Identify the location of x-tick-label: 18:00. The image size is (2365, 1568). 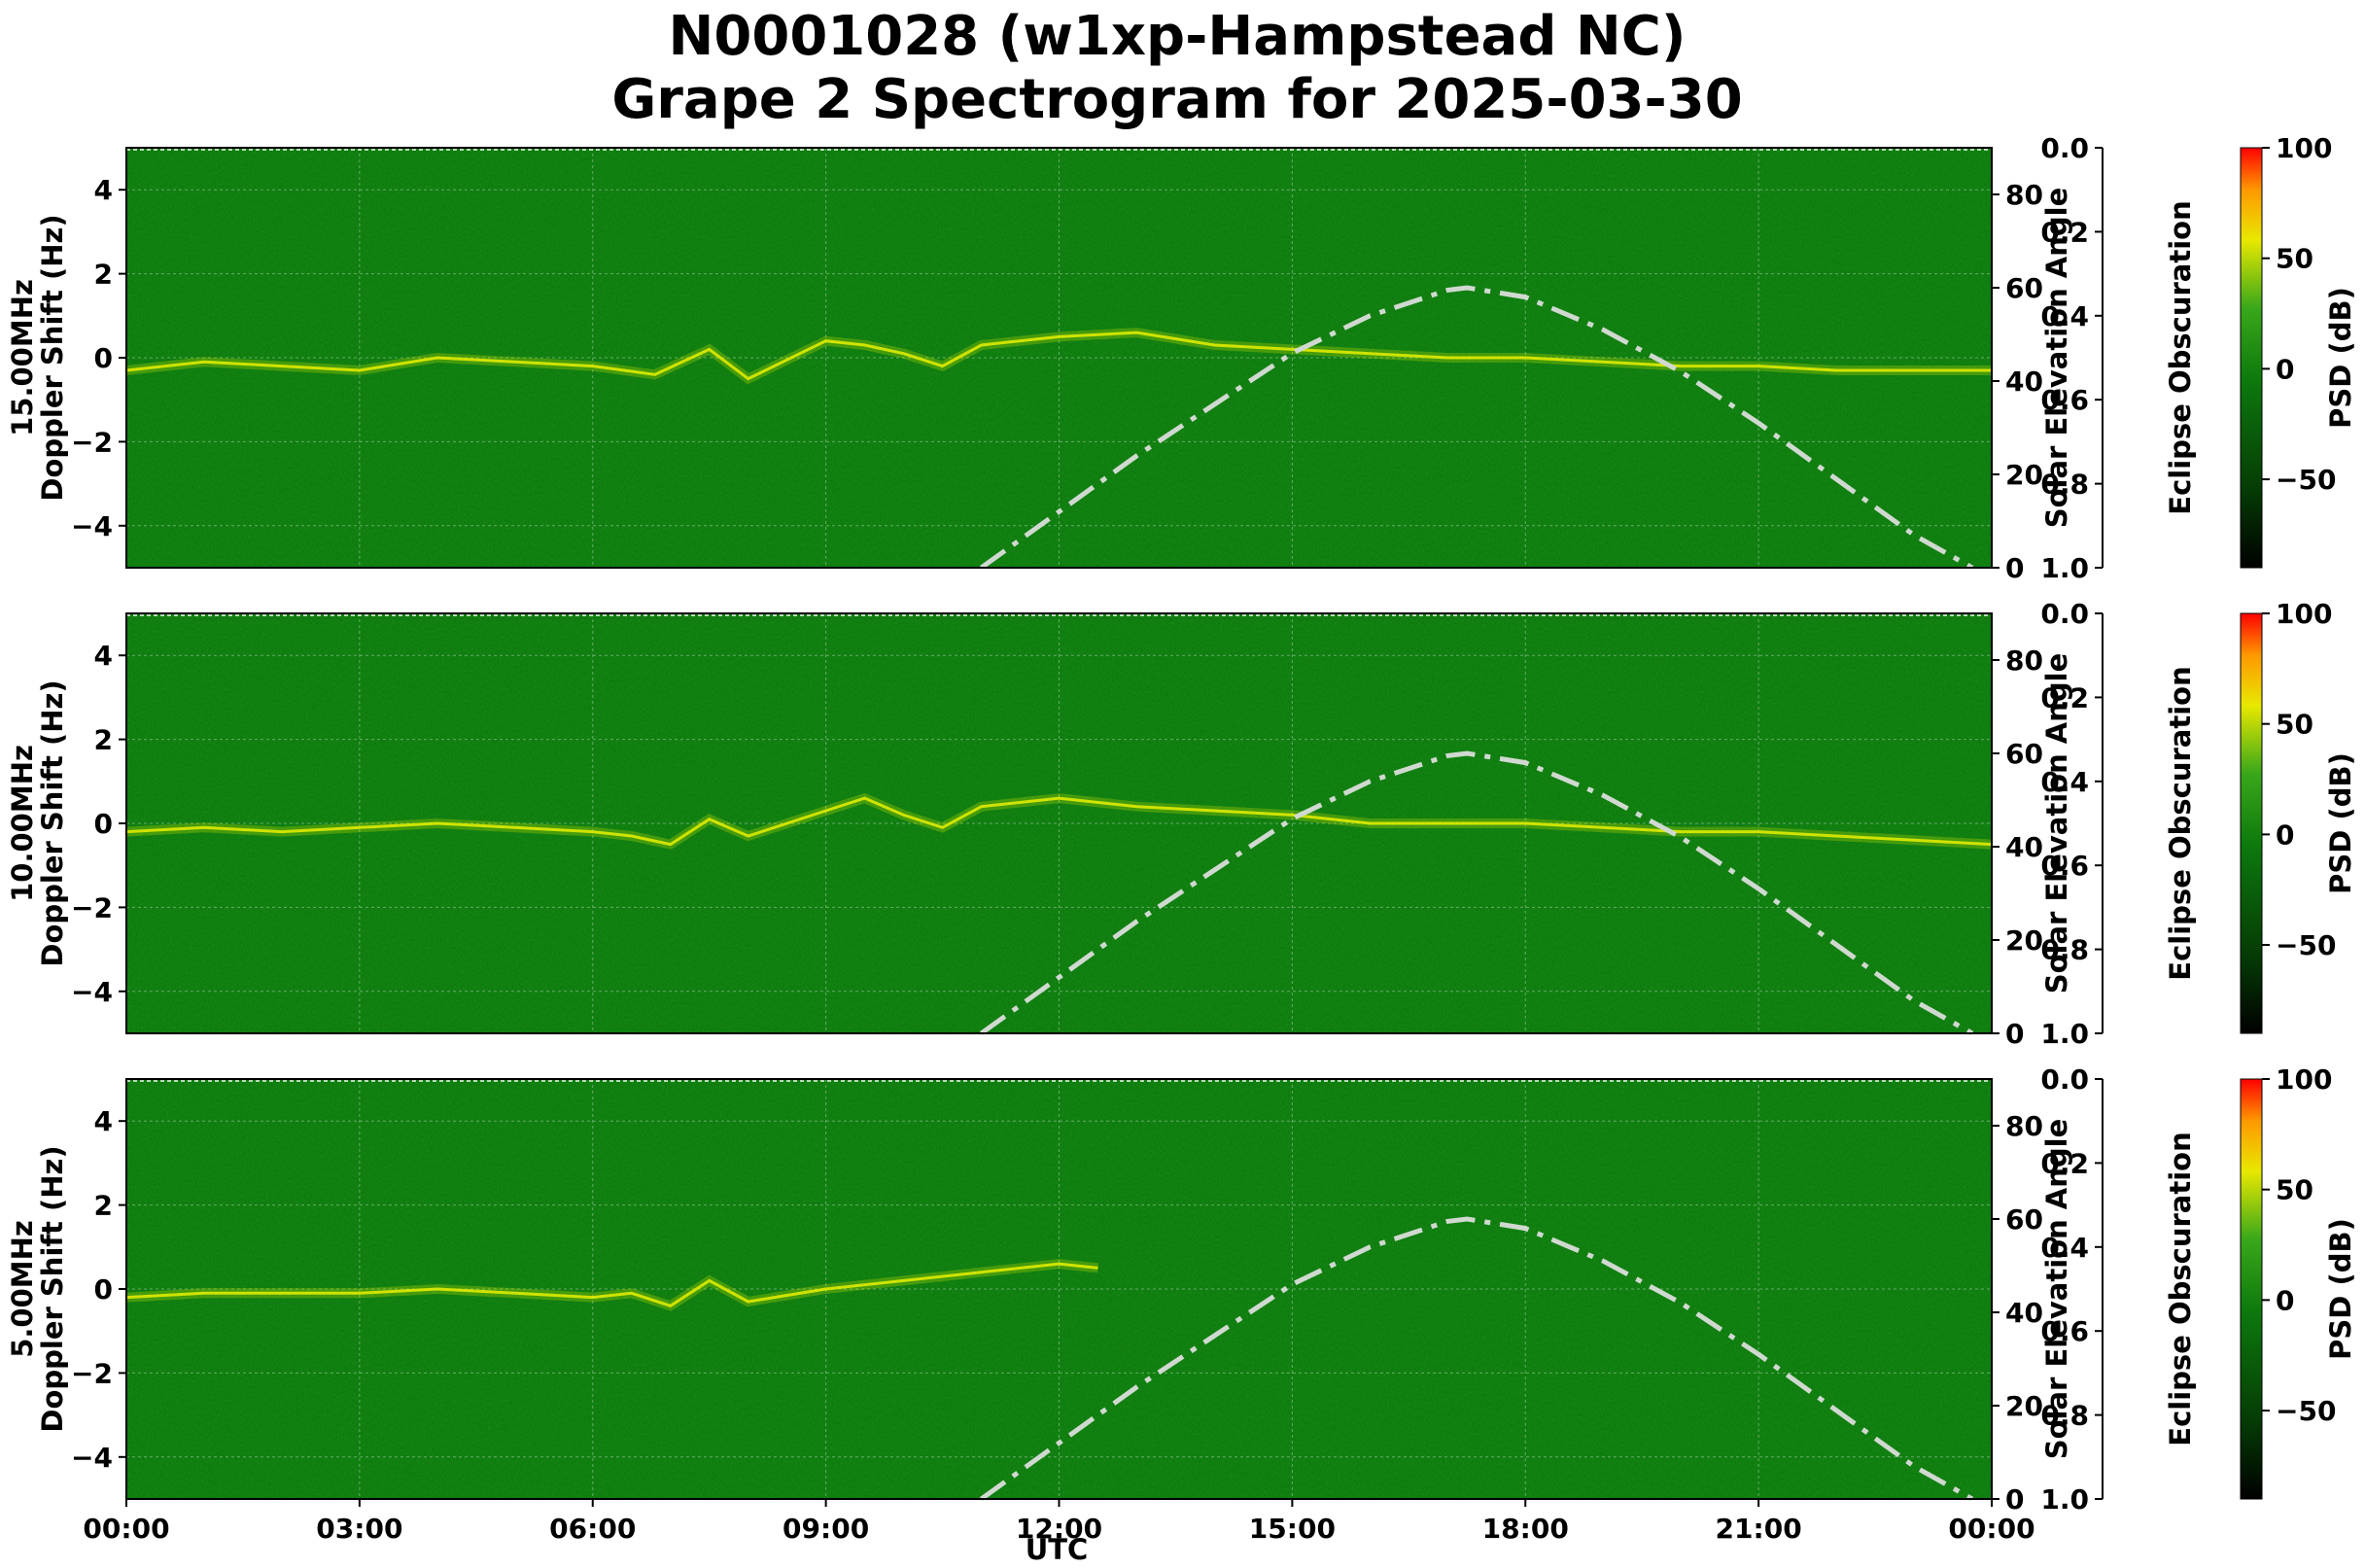
(1525, 1529).